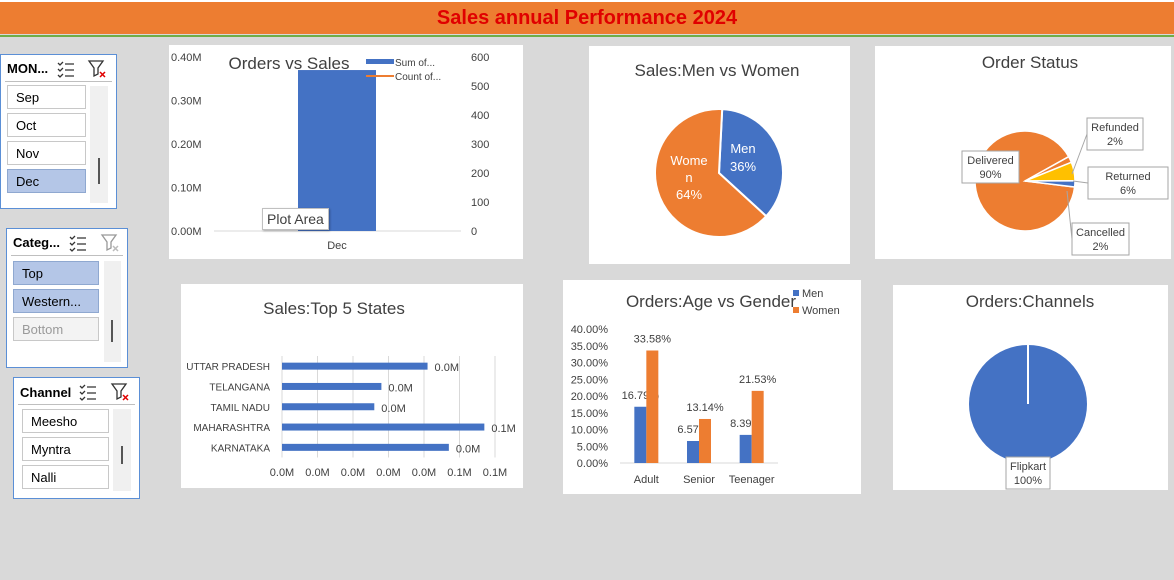  I want to click on chart-title: Order Status, so click(1030, 62).